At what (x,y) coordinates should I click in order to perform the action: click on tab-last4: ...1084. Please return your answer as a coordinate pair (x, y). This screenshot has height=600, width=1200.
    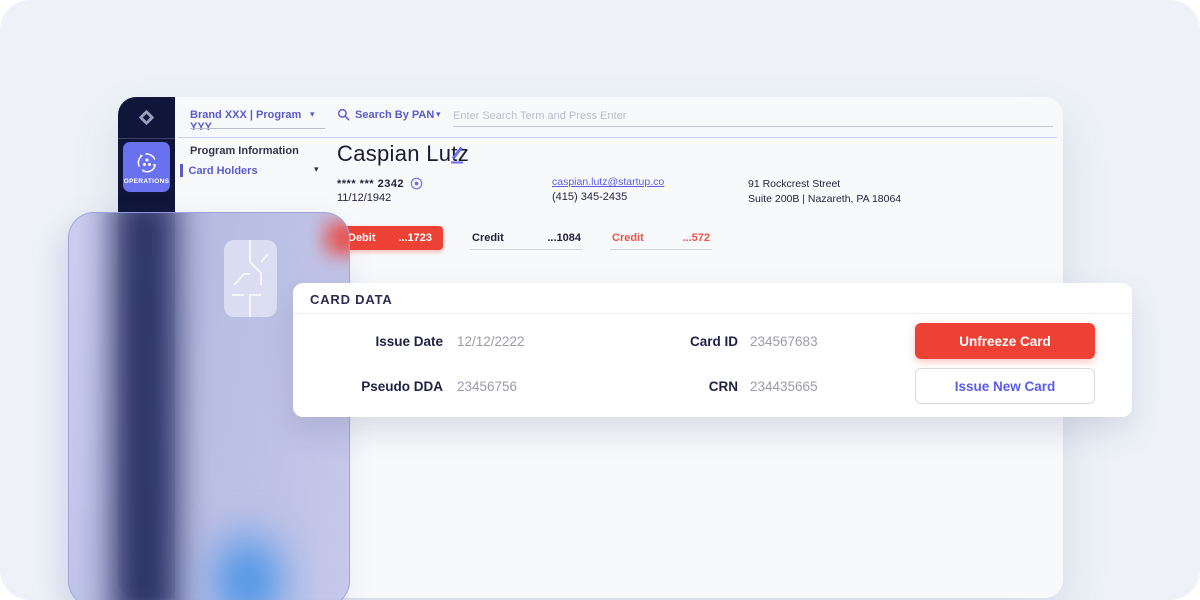
    Looking at the image, I should click on (564, 237).